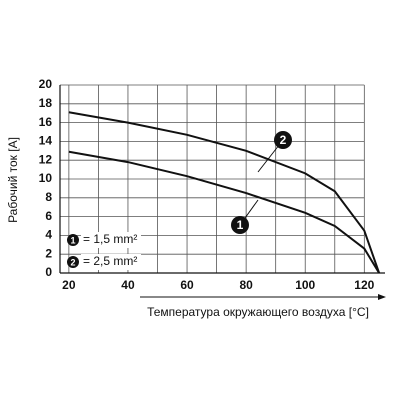 This screenshot has height=400, width=400. I want to click on y-tick-label: 0, so click(48, 272).